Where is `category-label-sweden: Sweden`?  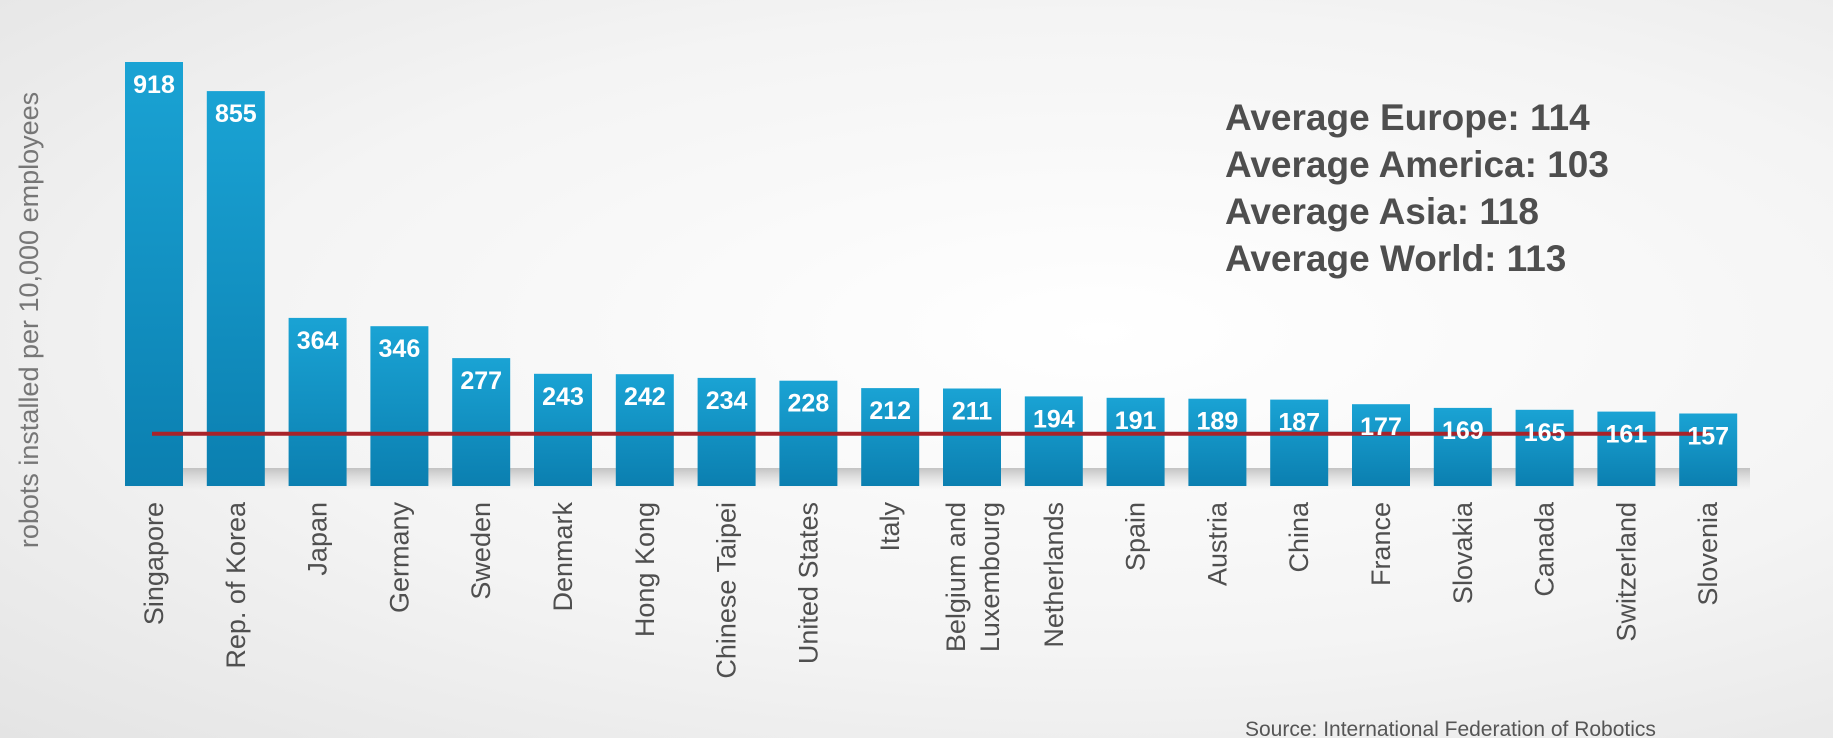
category-label-sweden: Sweden is located at coordinates (481, 551).